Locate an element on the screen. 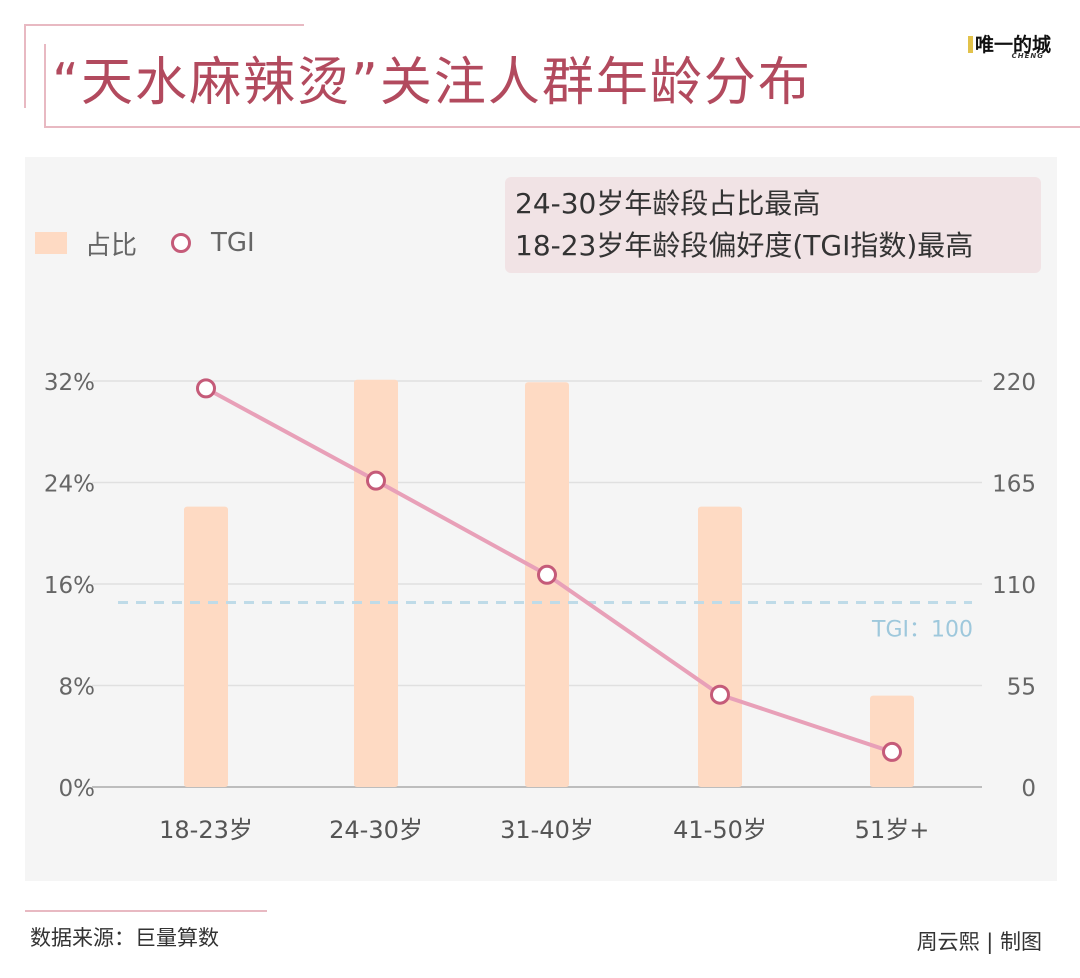 The width and height of the screenshot is (1080, 978). y-right-tick-label: 55 is located at coordinates (1021, 688).